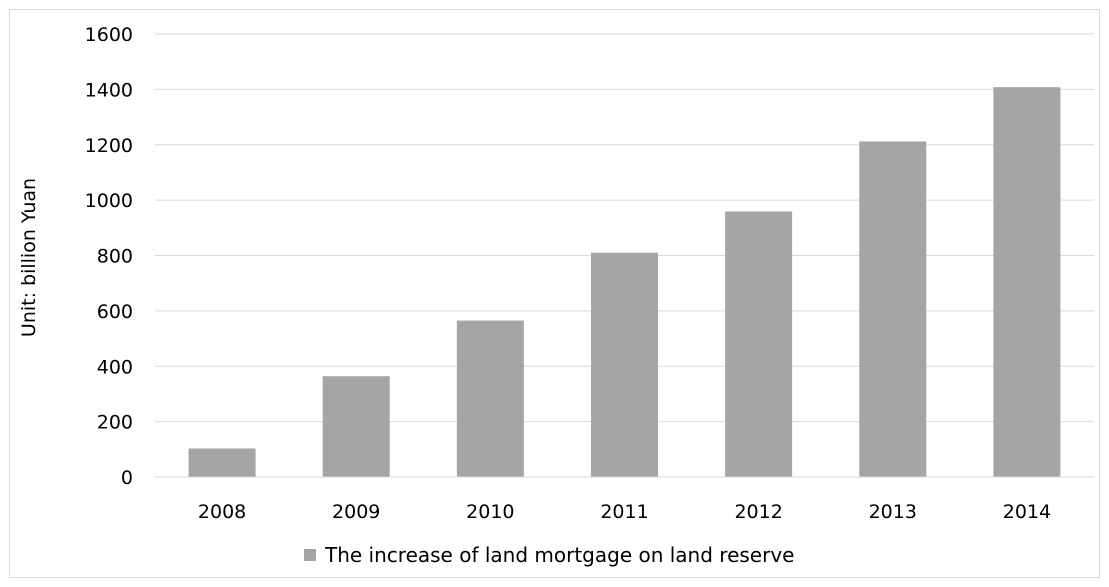 Image resolution: width=1109 pixels, height=587 pixels. What do you see at coordinates (29, 257) in the screenshot?
I see `y-axis-title: Unit: billion Yuan` at bounding box center [29, 257].